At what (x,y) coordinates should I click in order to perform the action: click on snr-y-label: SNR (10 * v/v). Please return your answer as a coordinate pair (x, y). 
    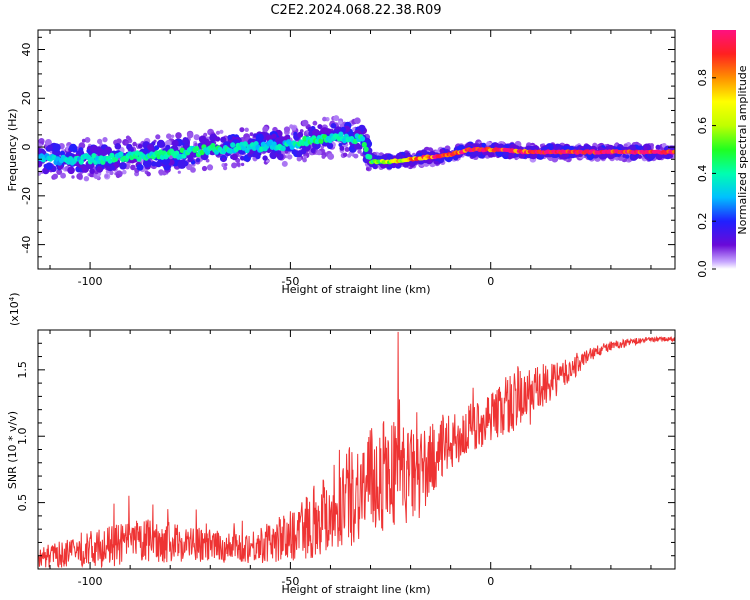
    Looking at the image, I should click on (12, 450).